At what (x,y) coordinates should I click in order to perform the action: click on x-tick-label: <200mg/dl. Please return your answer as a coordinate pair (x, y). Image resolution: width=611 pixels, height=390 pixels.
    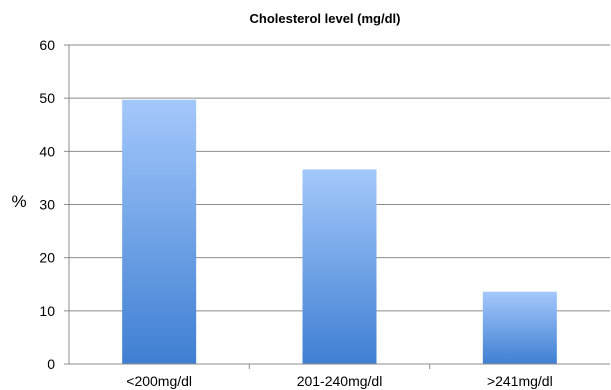
    Looking at the image, I should click on (159, 381).